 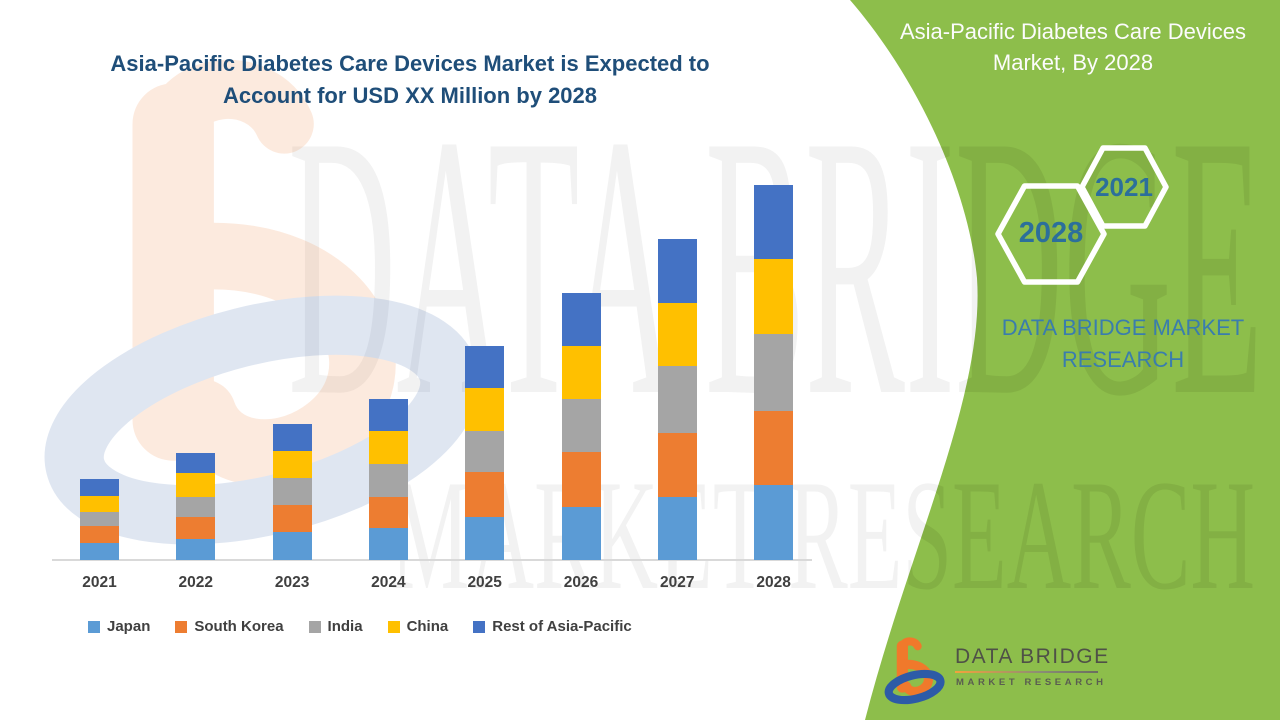 I want to click on bar-segment-2023-india, so click(x=292, y=491).